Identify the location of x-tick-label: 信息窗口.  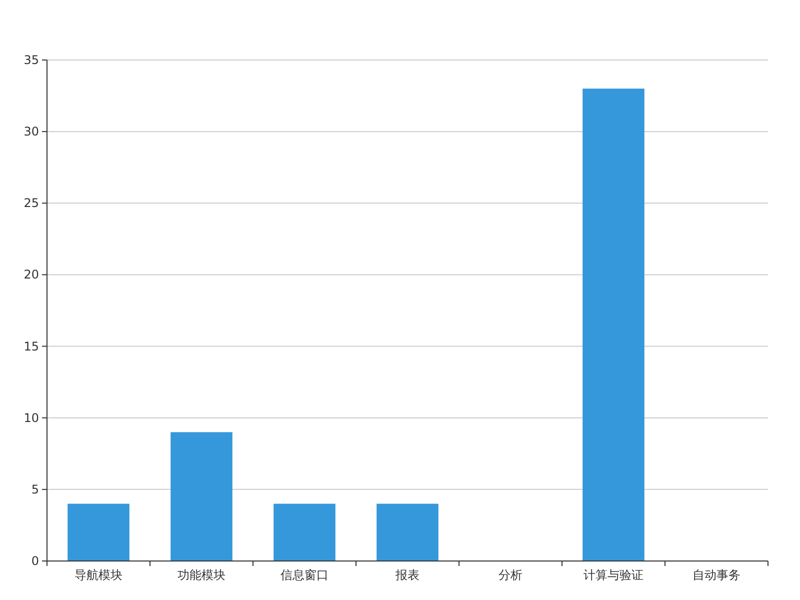
(304, 575).